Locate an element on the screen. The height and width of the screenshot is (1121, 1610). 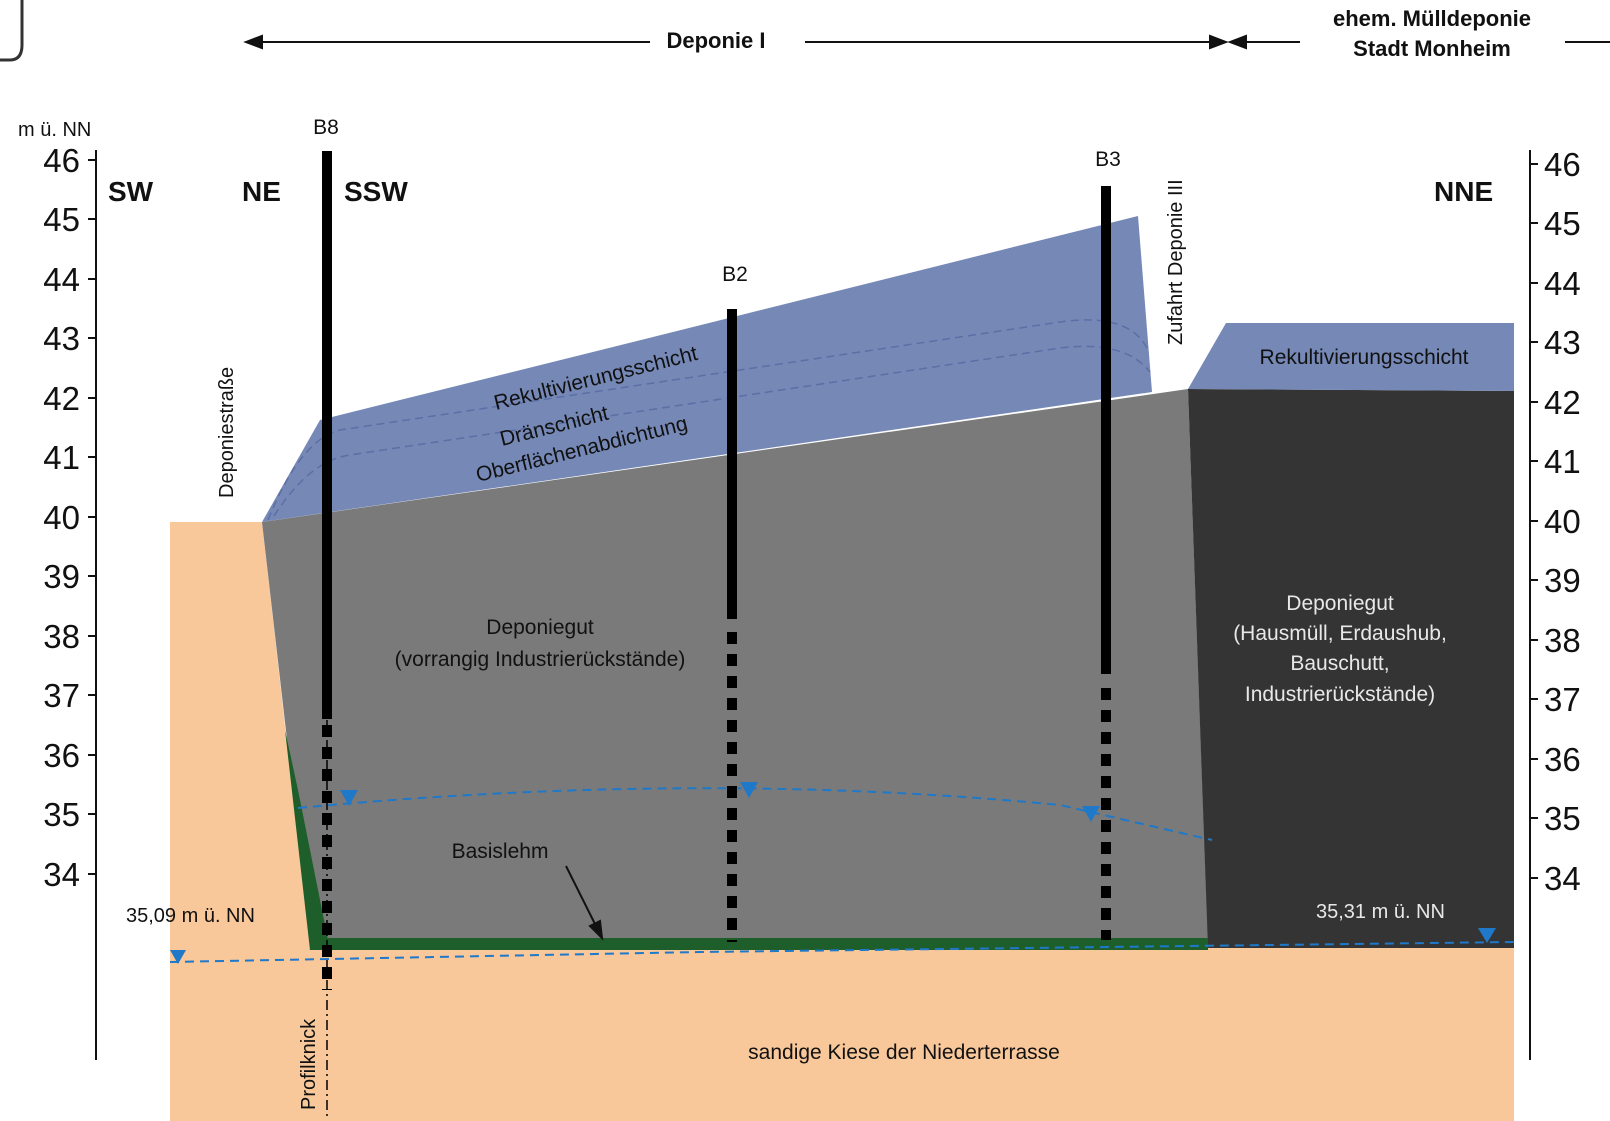
left-tick-label: 41 is located at coordinates (61, 457).